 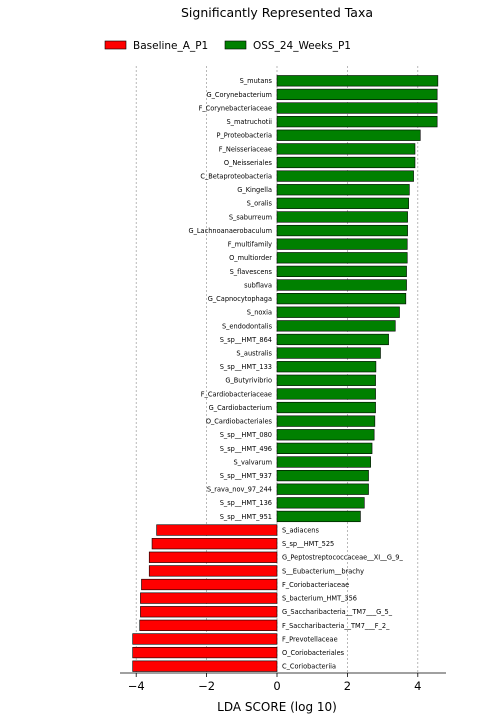 What do you see at coordinates (300, 530) in the screenshot?
I see `bar-label: S_adiacens` at bounding box center [300, 530].